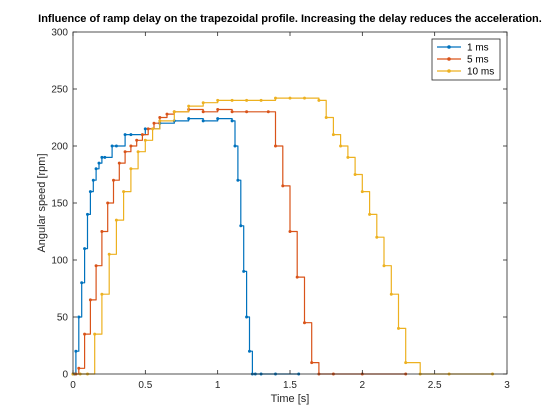 The height and width of the screenshot is (420, 560). I want to click on y-tick-label: 100, so click(59, 261).